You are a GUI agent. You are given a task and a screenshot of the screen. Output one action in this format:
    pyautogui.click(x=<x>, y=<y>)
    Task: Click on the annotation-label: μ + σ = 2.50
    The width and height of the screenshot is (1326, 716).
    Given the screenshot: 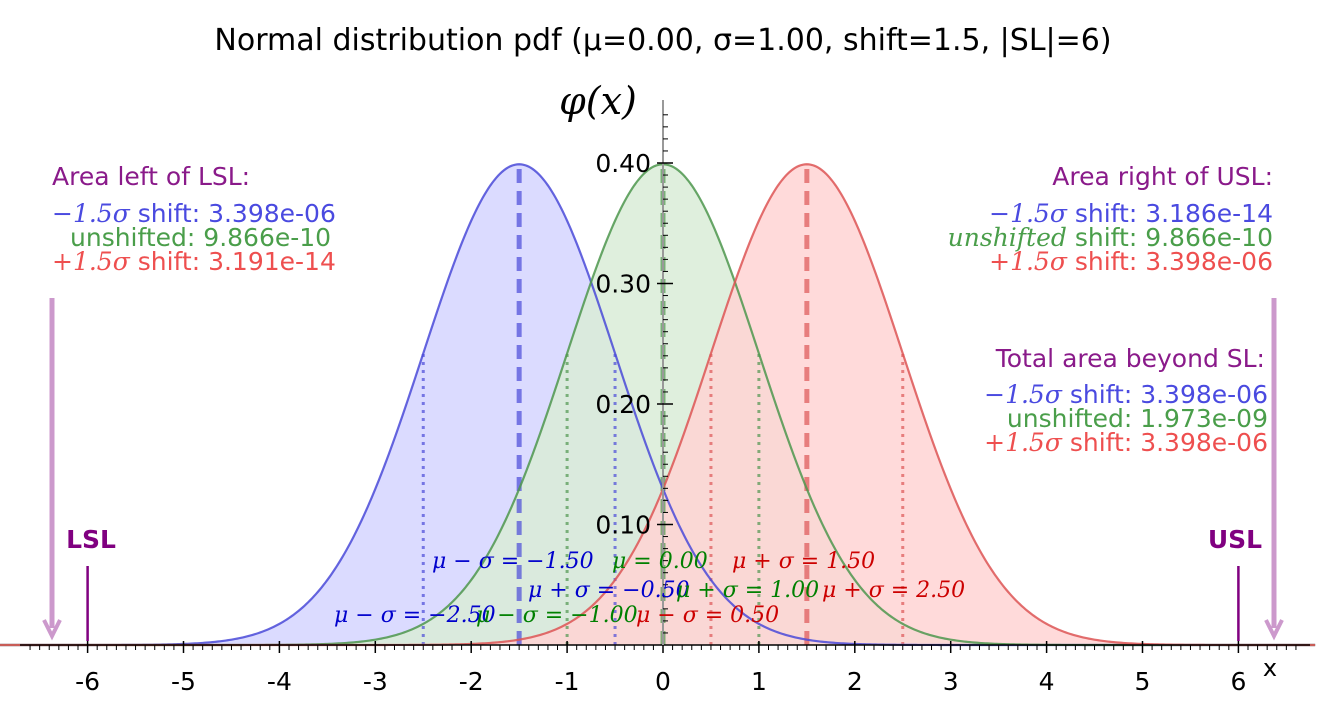 What is the action you would take?
    pyautogui.click(x=893, y=590)
    